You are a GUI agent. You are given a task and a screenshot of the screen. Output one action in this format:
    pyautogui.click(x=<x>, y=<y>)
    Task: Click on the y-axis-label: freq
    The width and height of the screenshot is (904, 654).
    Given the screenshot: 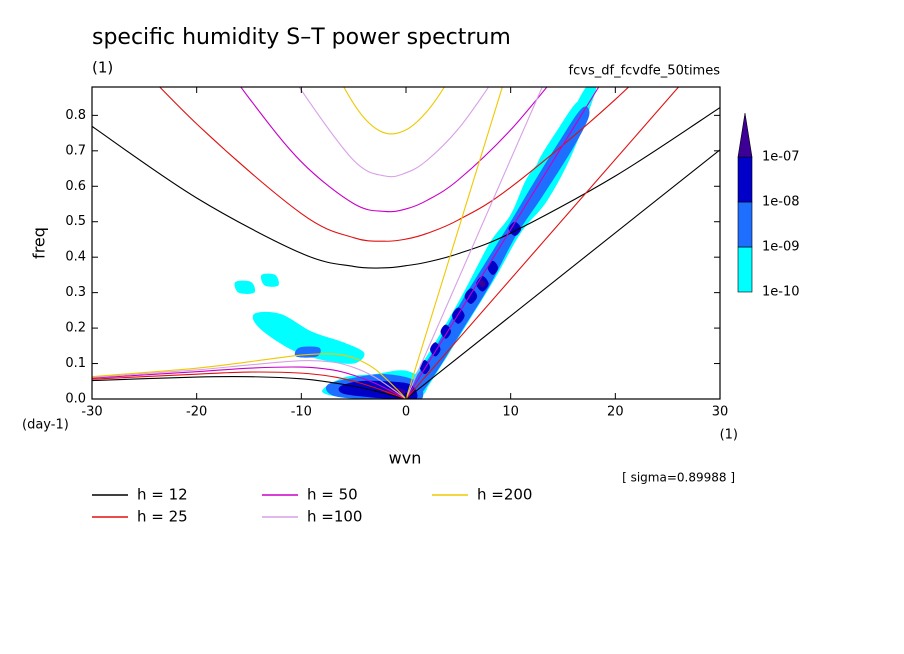 What is the action you would take?
    pyautogui.click(x=39, y=243)
    